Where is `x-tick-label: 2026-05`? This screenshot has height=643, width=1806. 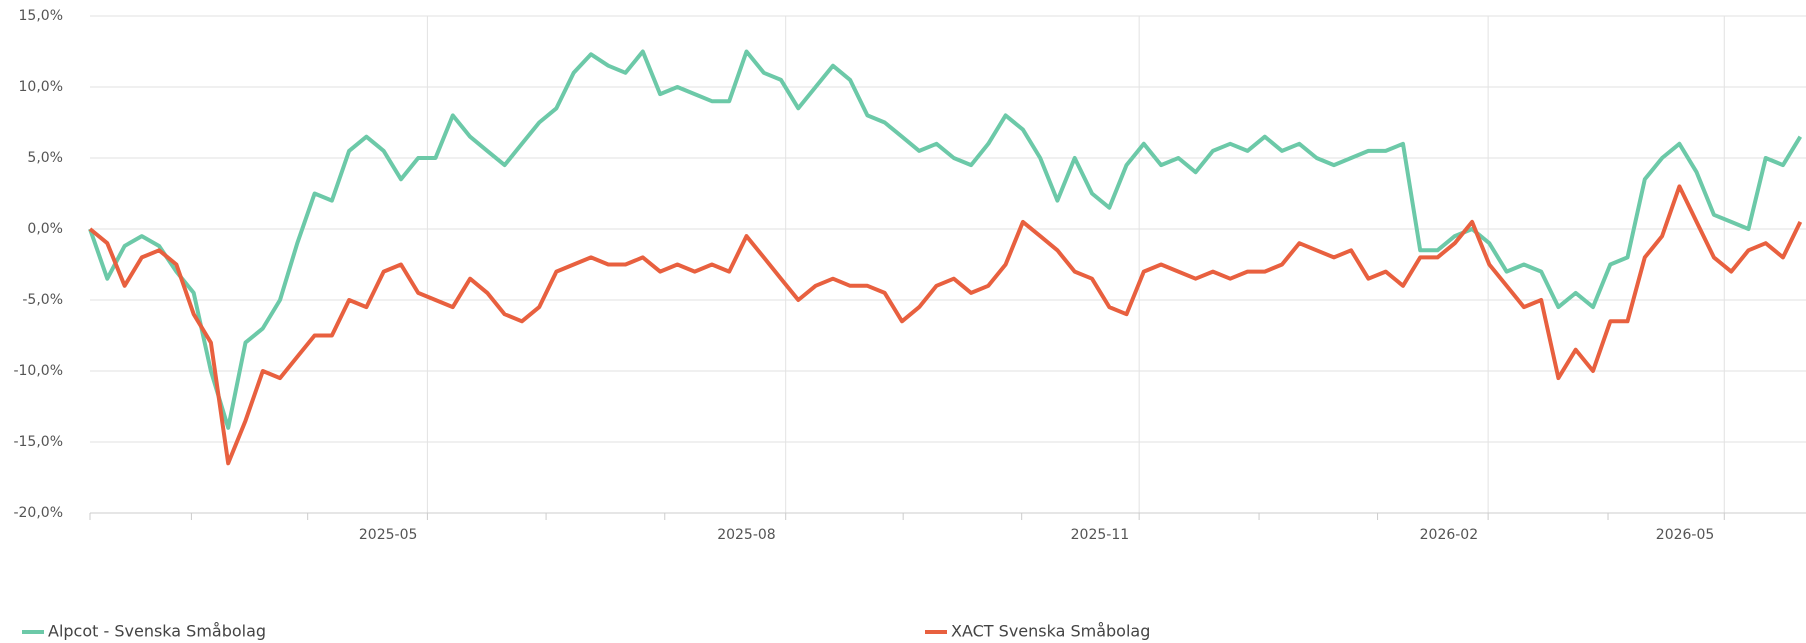
x-tick-label: 2026-05 is located at coordinates (1685, 535).